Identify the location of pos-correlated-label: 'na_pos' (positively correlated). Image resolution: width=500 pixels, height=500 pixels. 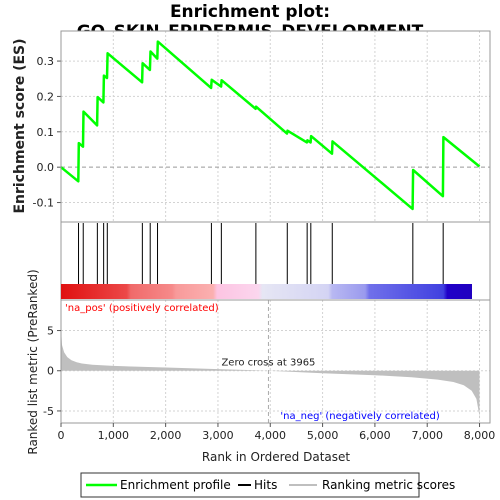
(142, 308).